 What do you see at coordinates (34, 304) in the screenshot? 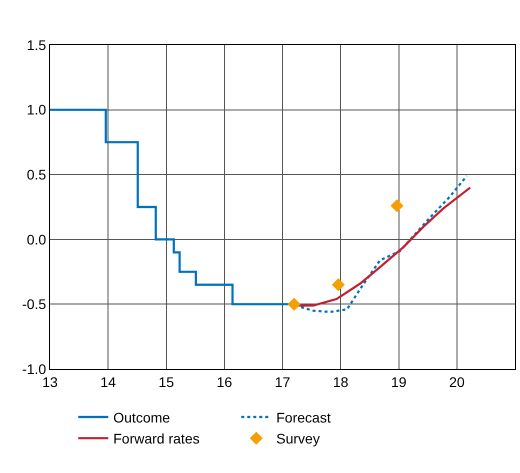
I see `y-tick-label: -0.5` at bounding box center [34, 304].